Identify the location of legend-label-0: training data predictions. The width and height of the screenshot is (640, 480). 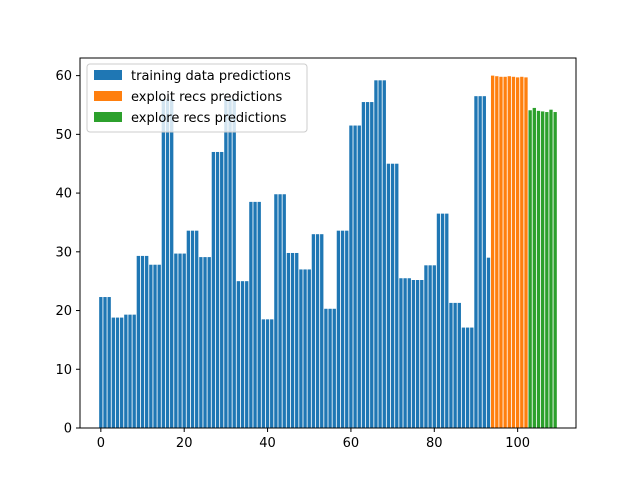
(211, 76).